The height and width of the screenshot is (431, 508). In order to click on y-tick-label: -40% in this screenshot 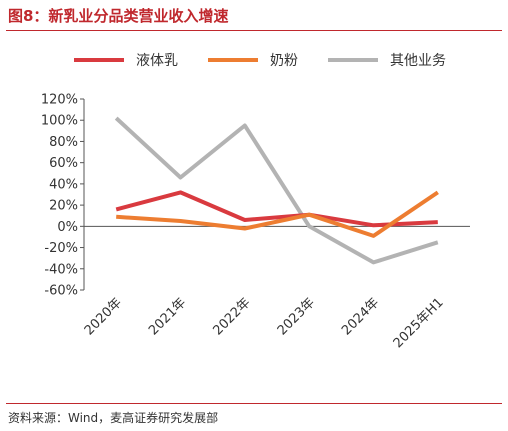, I will do `click(61, 269)`.